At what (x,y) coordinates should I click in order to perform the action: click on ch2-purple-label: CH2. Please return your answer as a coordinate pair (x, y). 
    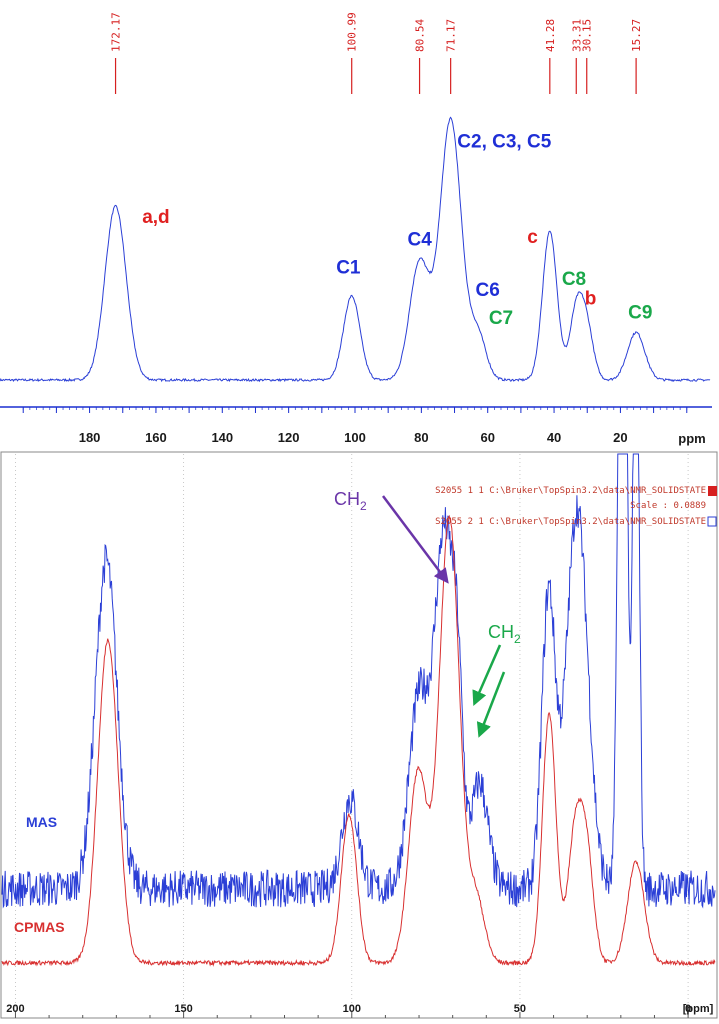
    Looking at the image, I should click on (350, 501).